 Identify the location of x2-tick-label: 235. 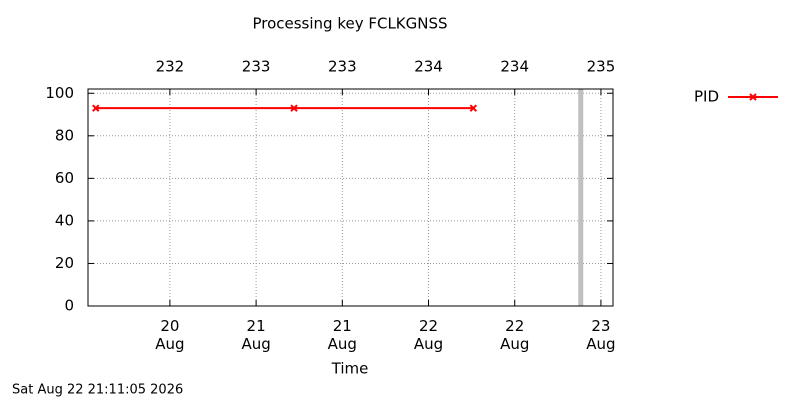
(601, 67).